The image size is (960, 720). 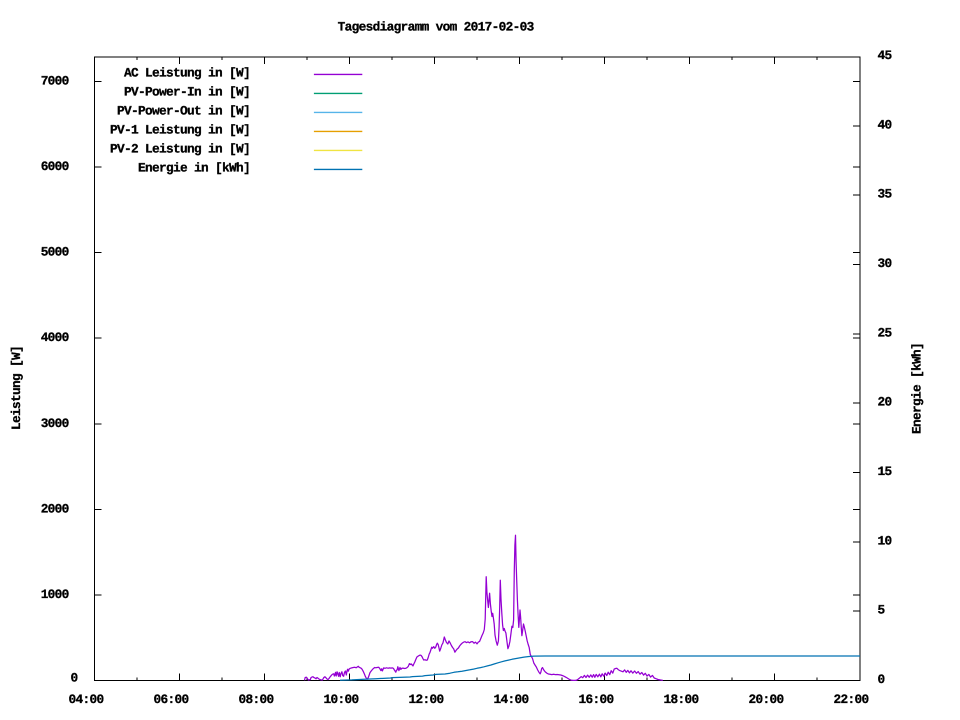 What do you see at coordinates (194, 167) in the screenshot?
I see `svg-text: Energie in [kWh]` at bounding box center [194, 167].